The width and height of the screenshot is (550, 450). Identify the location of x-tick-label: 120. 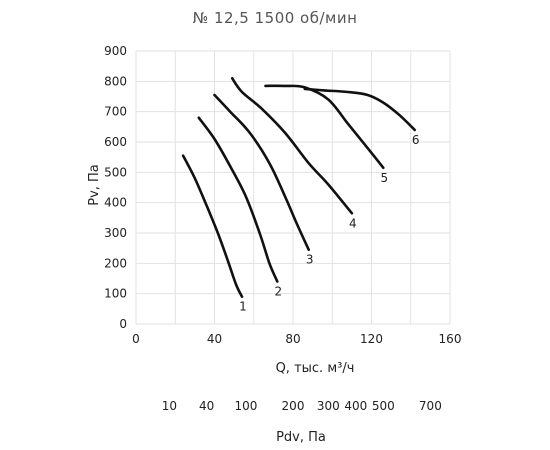
(371, 339).